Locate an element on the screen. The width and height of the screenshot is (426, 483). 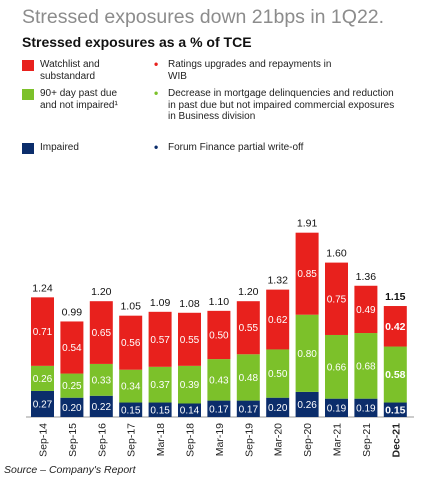
segment-label-watchlist-and-substandard-mar-21: 0.75 is located at coordinates (337, 299).